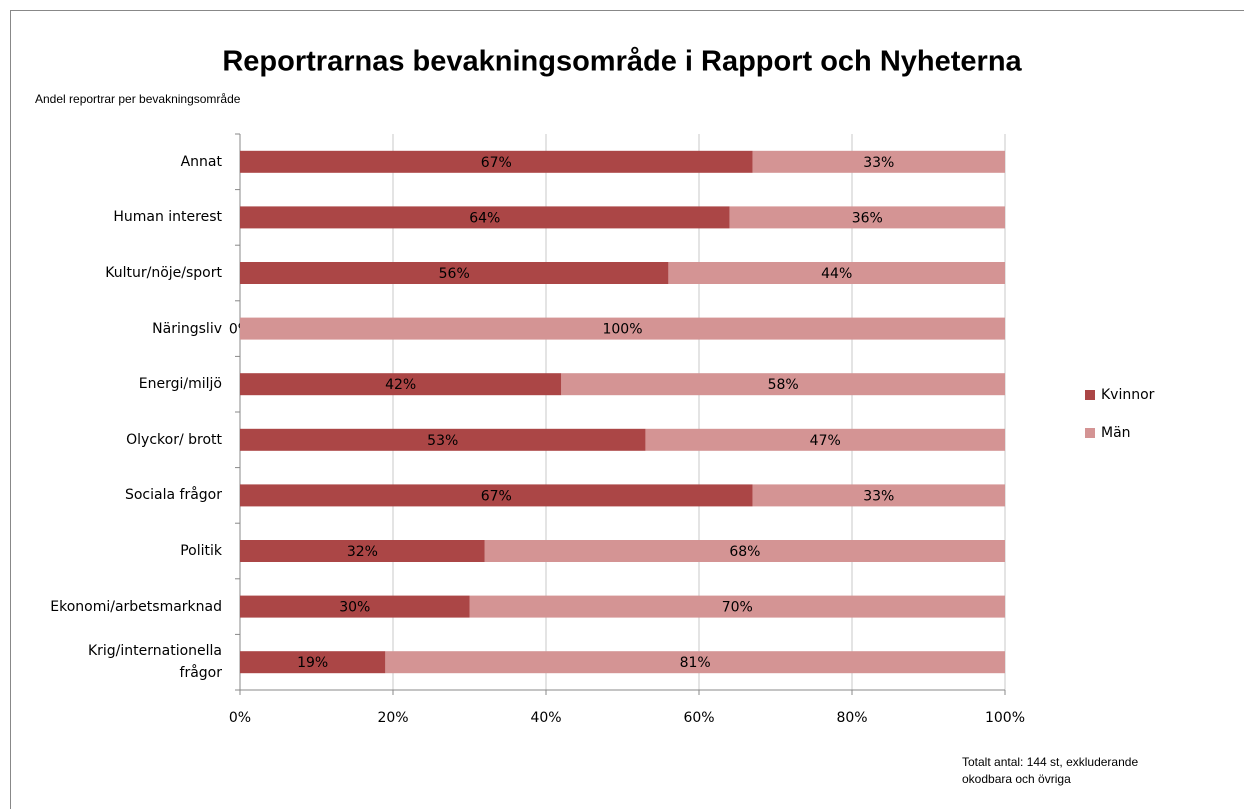 The height and width of the screenshot is (809, 1244). What do you see at coordinates (1116, 433) in the screenshot?
I see `legend-label: Män` at bounding box center [1116, 433].